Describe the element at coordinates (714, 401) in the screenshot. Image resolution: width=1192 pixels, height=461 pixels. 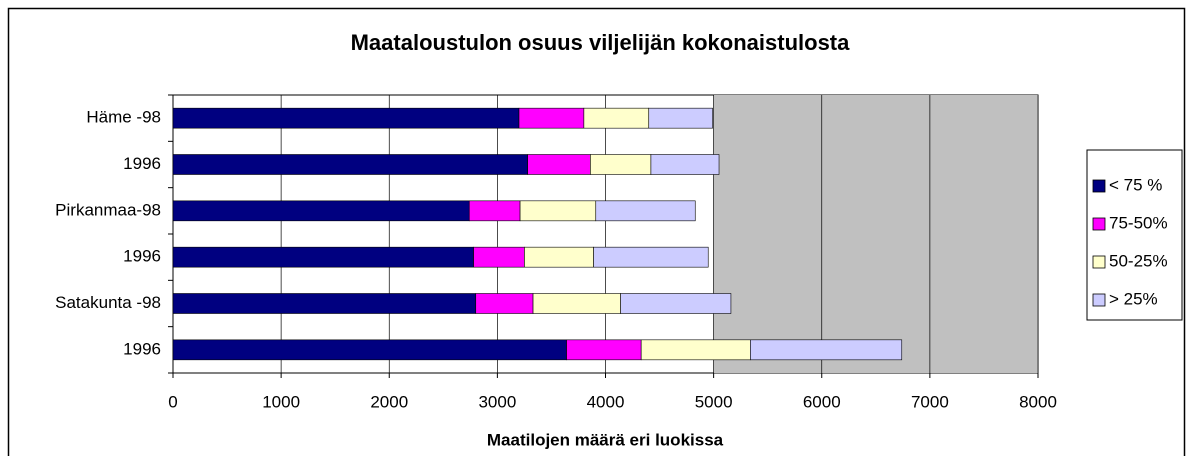
I see `x-tick-label: 5000` at that location.